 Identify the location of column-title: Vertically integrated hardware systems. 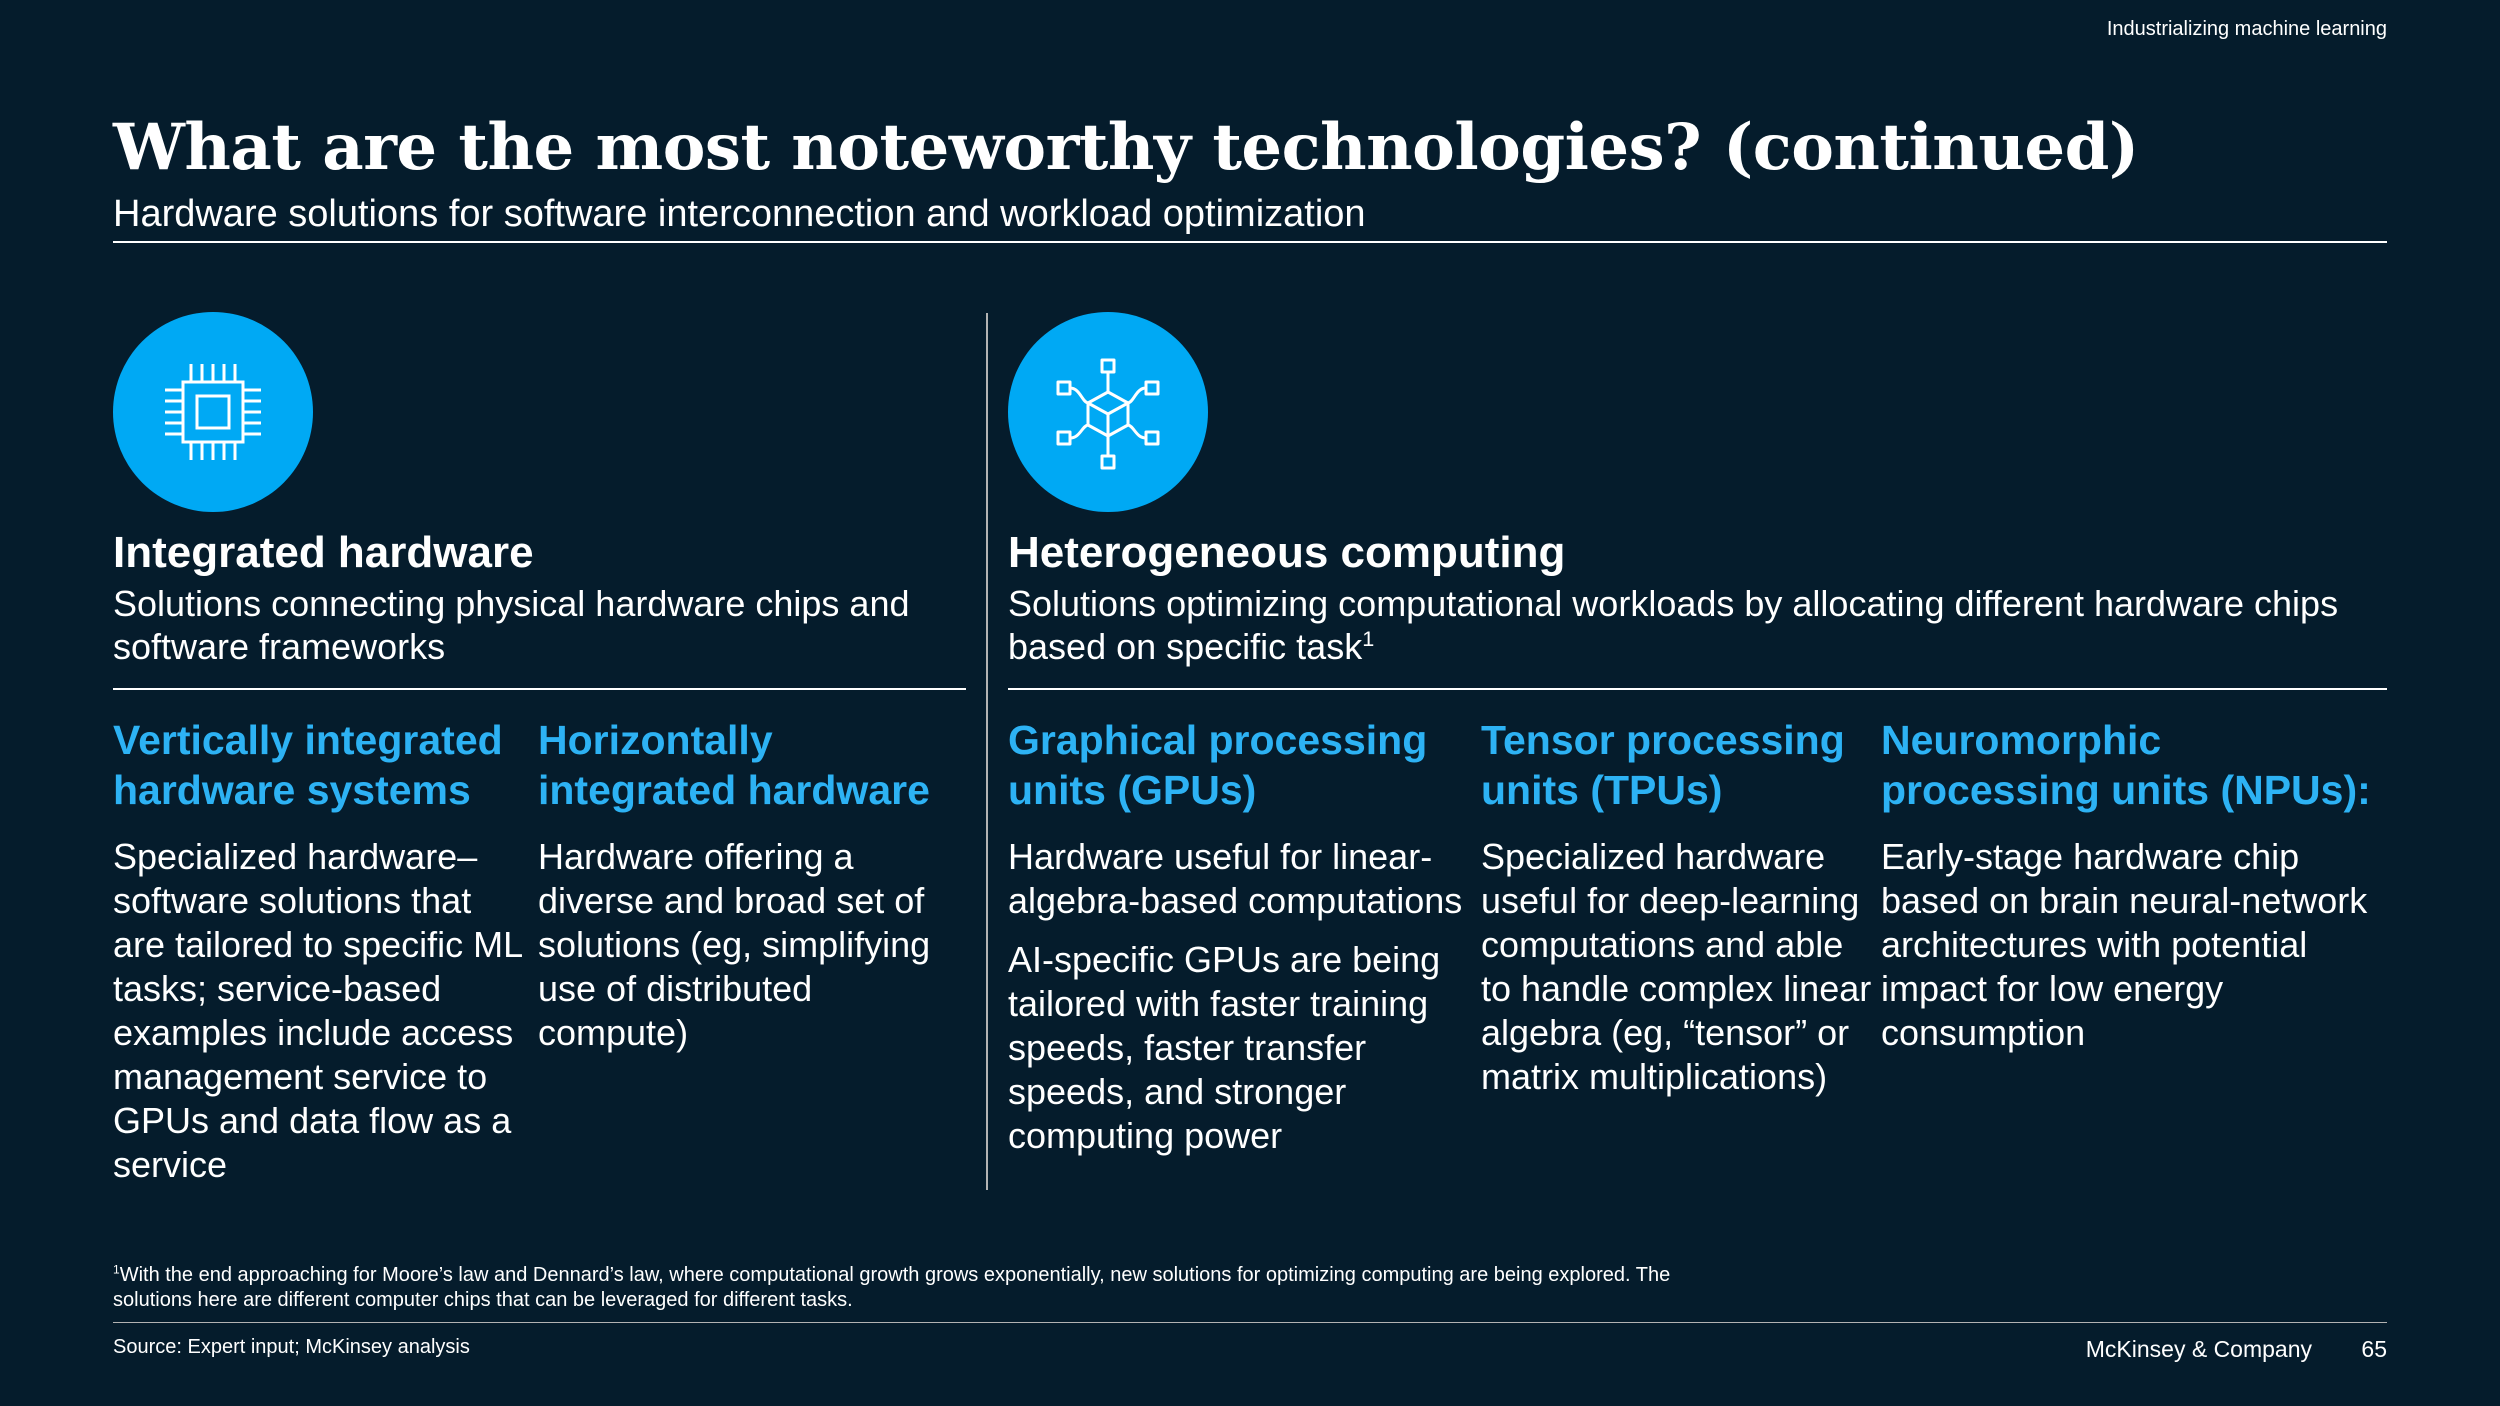
(323, 765).